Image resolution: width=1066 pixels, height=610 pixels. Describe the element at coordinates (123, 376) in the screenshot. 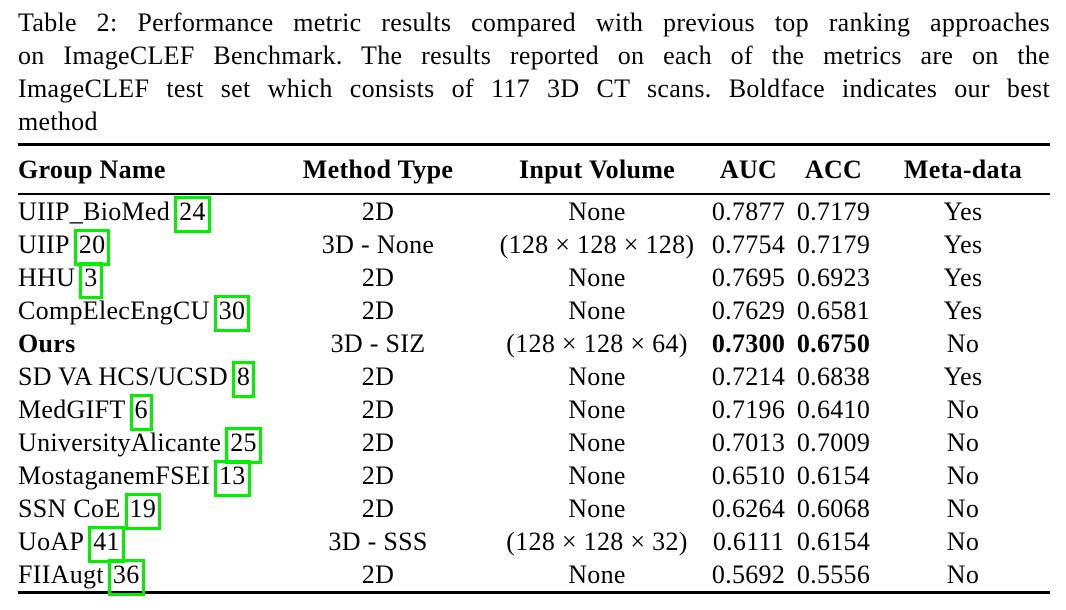

I see `group-name: SD VA HCS/UCSD` at that location.